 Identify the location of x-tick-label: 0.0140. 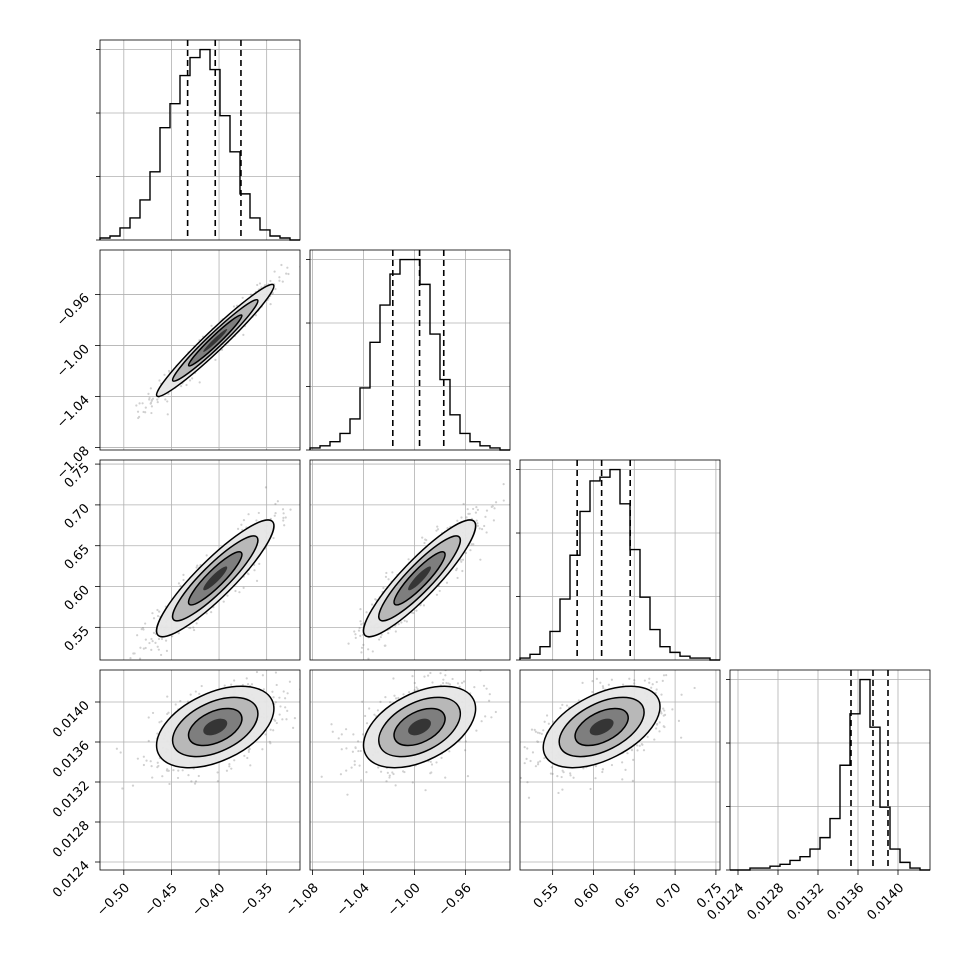
(885, 902).